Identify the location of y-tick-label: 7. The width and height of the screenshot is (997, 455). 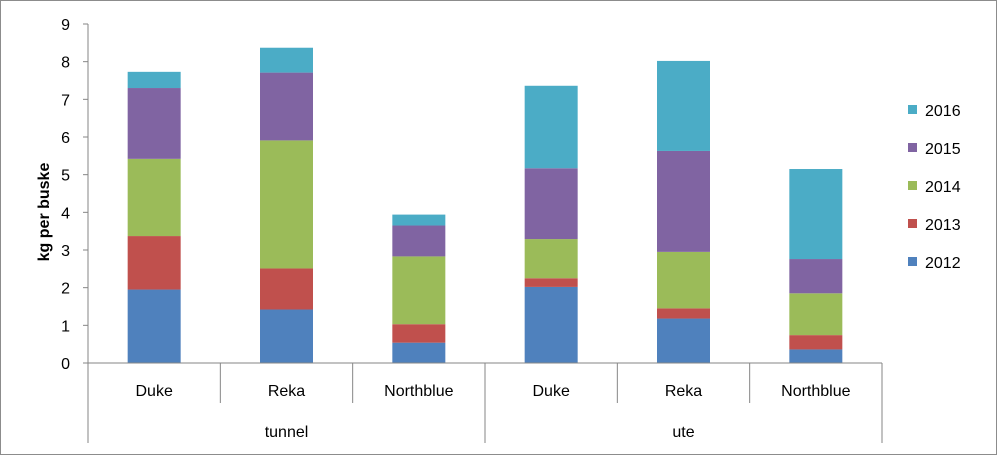
(65, 100).